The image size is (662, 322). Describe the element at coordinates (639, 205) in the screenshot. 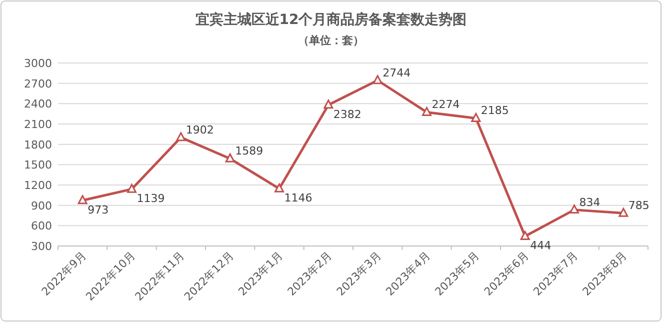

I see `data-label: 785` at that location.